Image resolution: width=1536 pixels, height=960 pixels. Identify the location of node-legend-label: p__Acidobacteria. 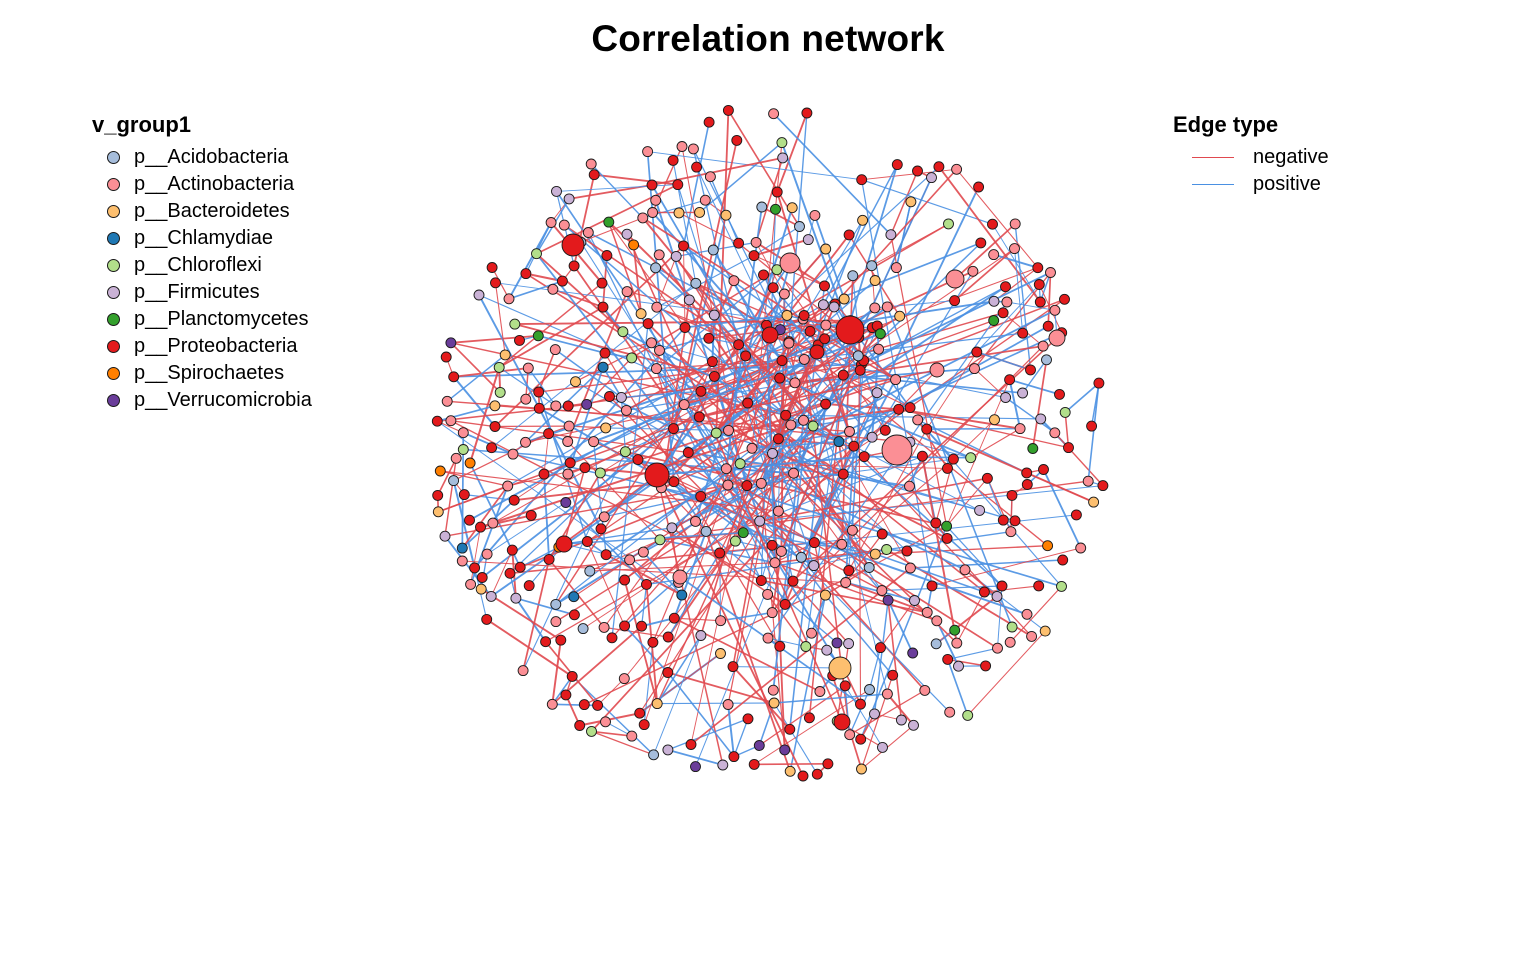
(211, 157).